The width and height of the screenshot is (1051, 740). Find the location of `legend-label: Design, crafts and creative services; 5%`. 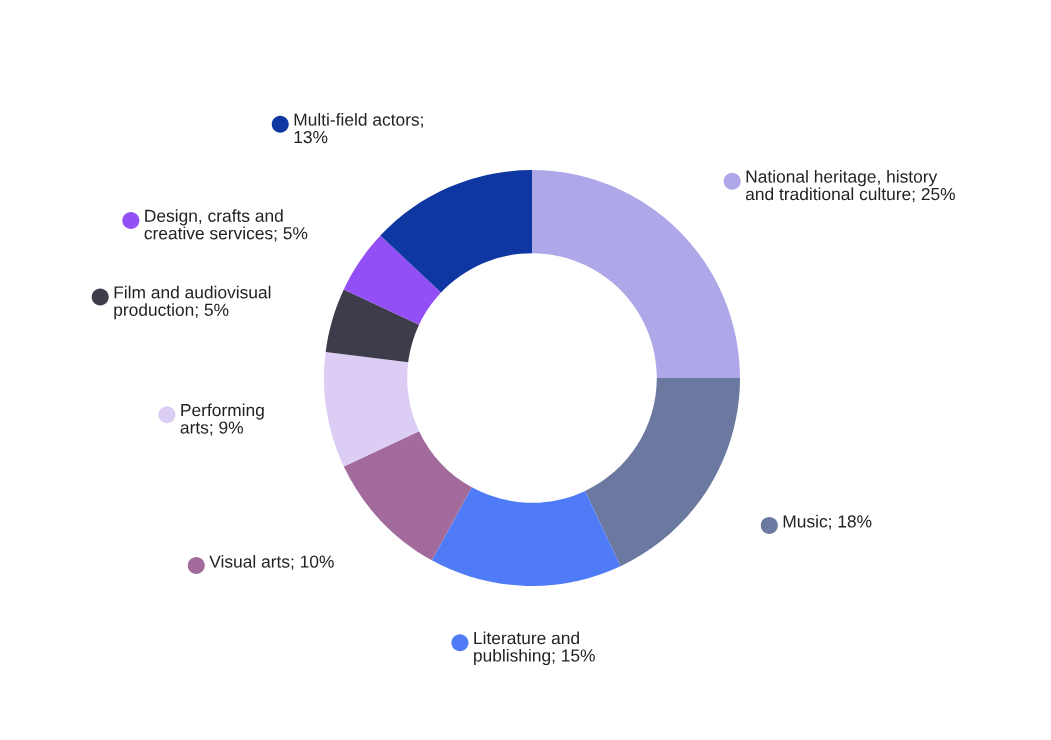

legend-label: Design, crafts and creative services; 5% is located at coordinates (226, 225).